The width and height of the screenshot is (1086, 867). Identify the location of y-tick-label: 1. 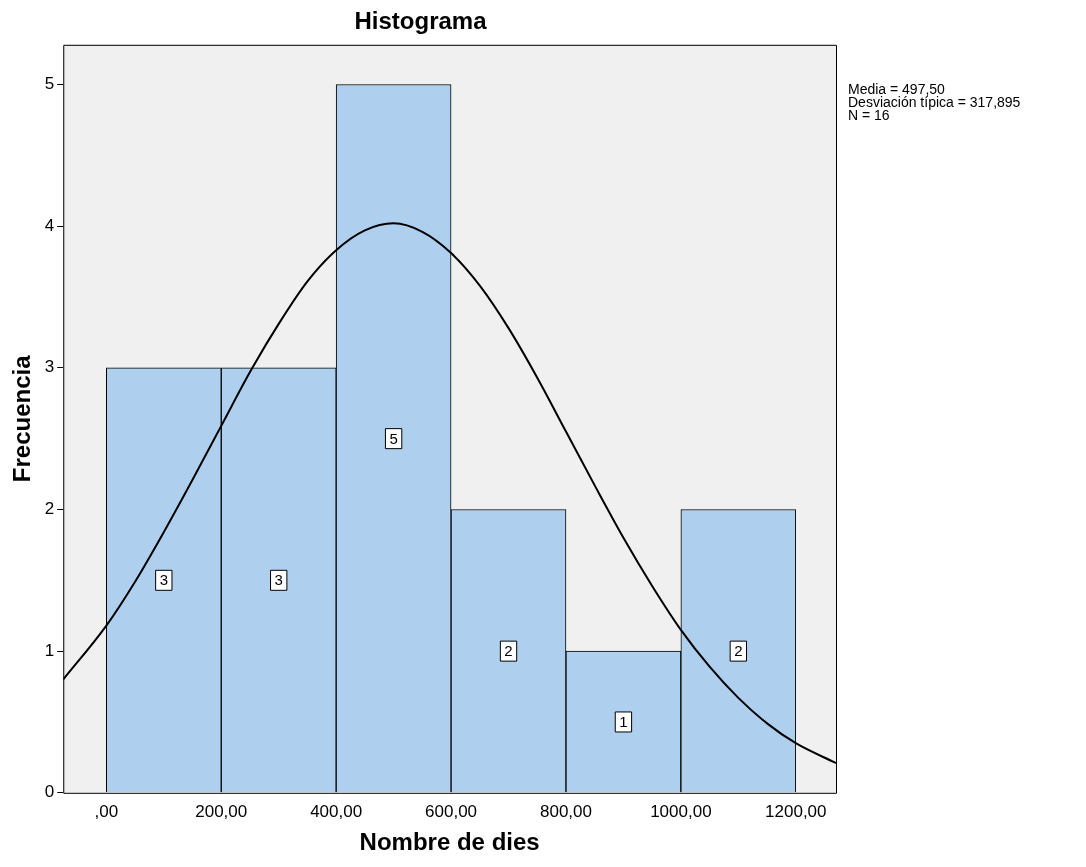
(49, 650).